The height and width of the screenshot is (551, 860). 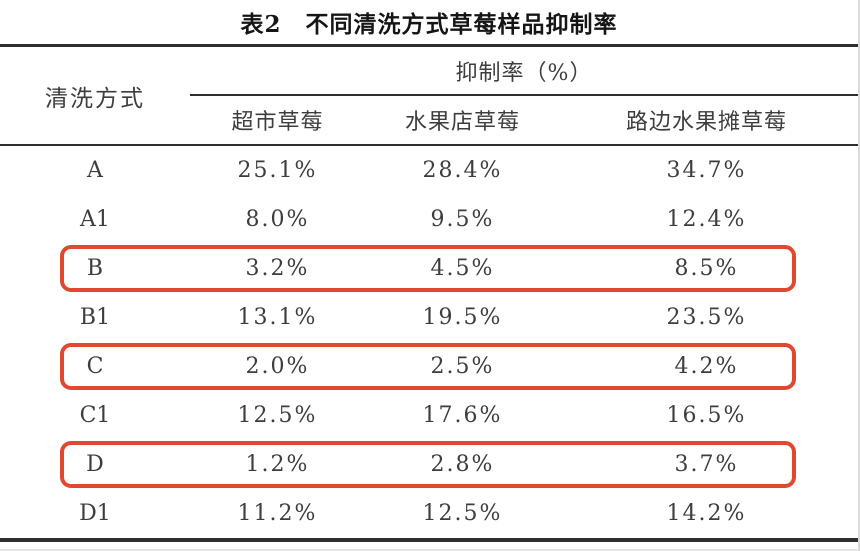 What do you see at coordinates (277, 170) in the screenshot?
I see `cell-value: 25.1%` at bounding box center [277, 170].